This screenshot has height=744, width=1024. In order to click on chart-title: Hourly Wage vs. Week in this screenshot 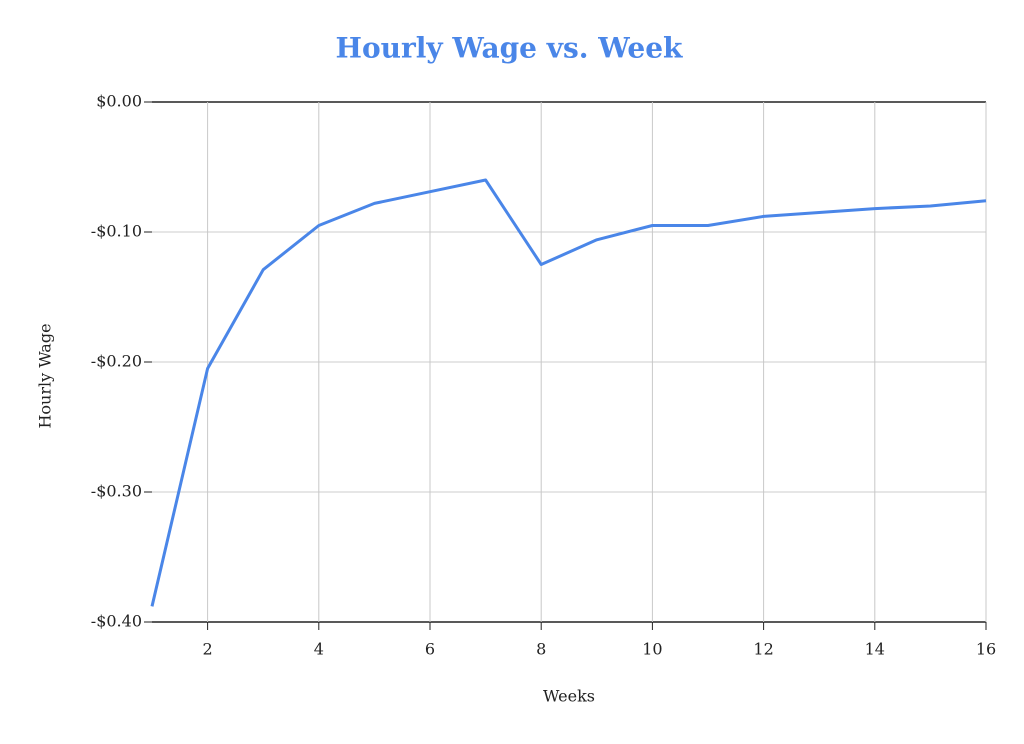, I will do `click(510, 48)`.